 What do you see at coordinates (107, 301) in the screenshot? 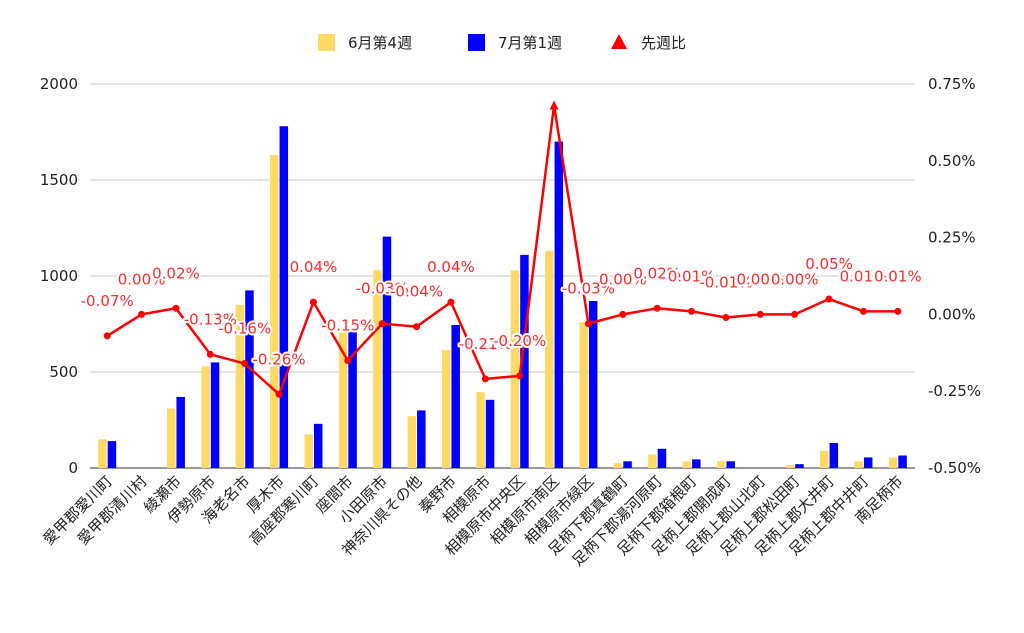
I see `data-label: -0.07%` at bounding box center [107, 301].